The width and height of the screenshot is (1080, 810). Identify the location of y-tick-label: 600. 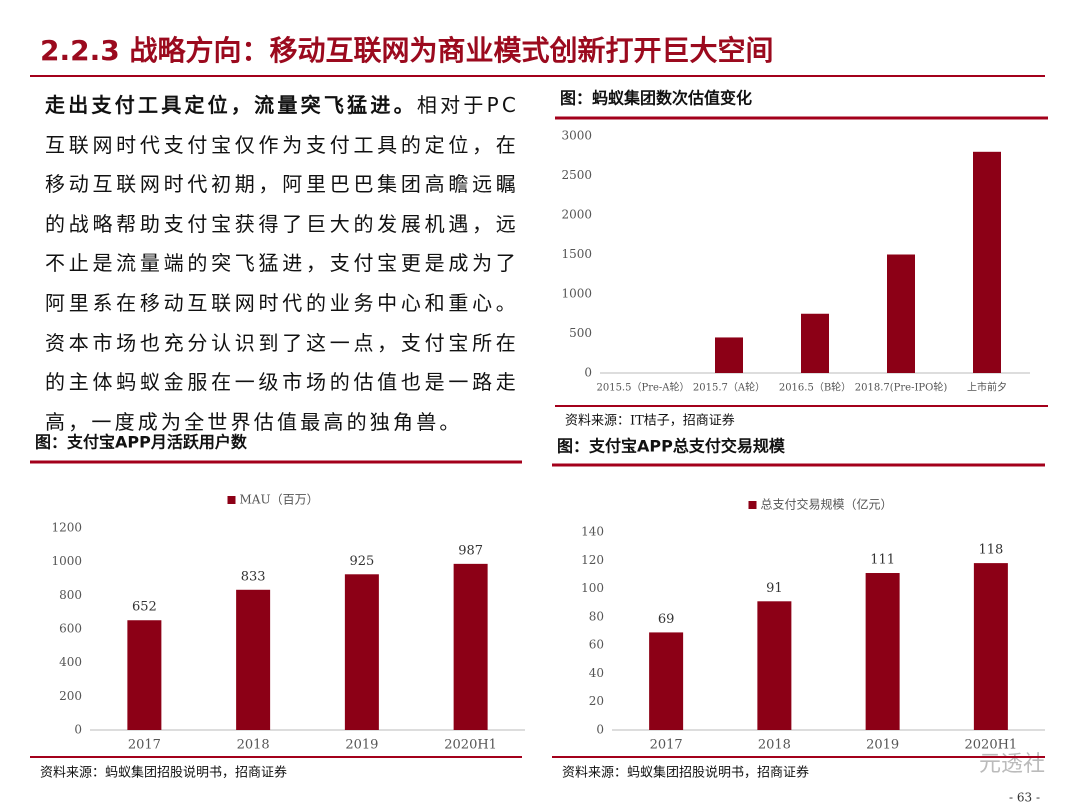
(70, 629).